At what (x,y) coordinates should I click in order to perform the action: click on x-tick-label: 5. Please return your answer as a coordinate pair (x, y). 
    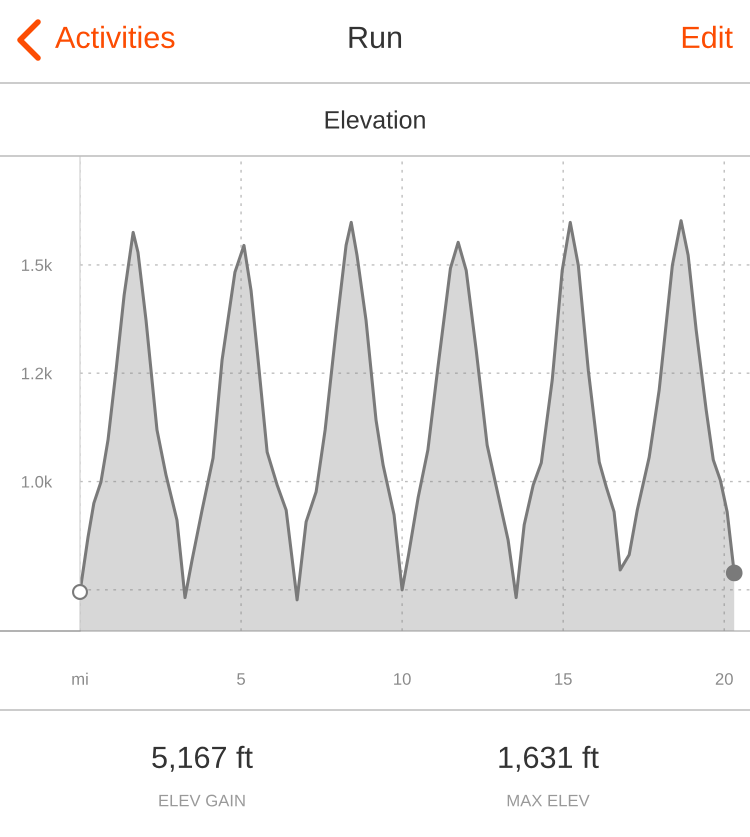
    Looking at the image, I should click on (241, 679).